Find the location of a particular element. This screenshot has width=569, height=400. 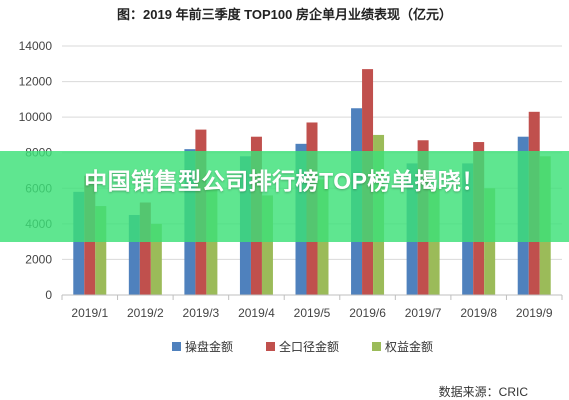

y-tick-label: 0 is located at coordinates (48, 295).